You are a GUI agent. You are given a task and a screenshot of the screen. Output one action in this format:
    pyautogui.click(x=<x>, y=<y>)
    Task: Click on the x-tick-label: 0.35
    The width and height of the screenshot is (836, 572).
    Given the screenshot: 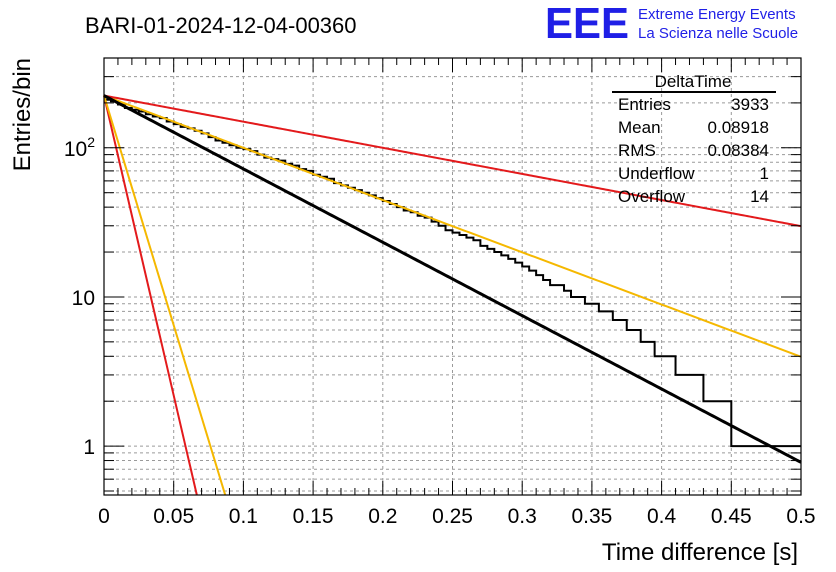 What is the action you would take?
    pyautogui.click(x=591, y=516)
    